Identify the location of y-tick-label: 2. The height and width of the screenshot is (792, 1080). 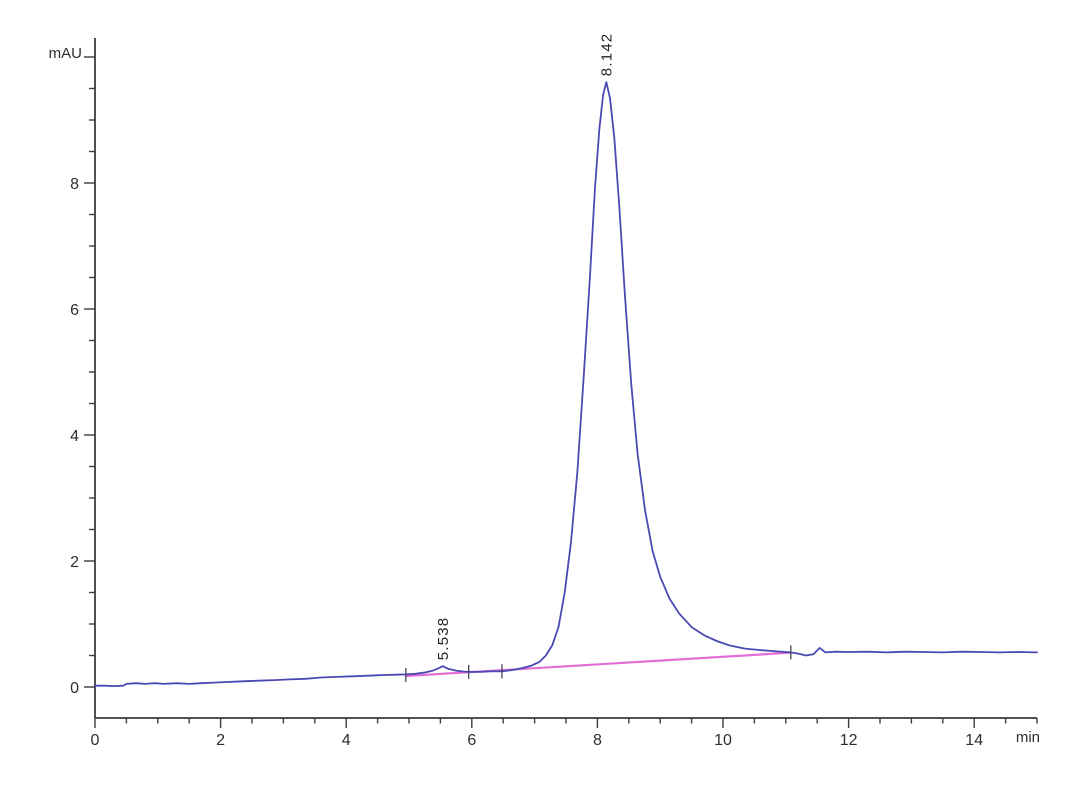
(74, 562).